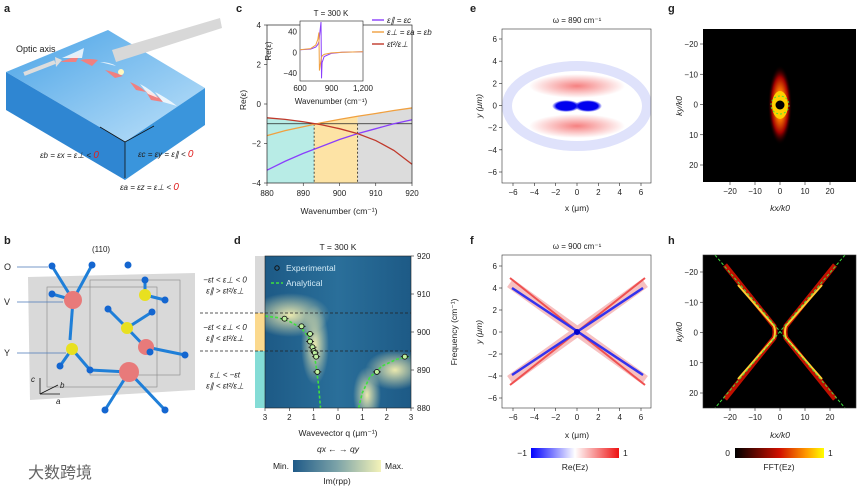 Image resolution: width=865 pixels, height=490 pixels. What do you see at coordinates (331, 13) in the screenshot?
I see `inset-title: T = 300 K` at bounding box center [331, 13].